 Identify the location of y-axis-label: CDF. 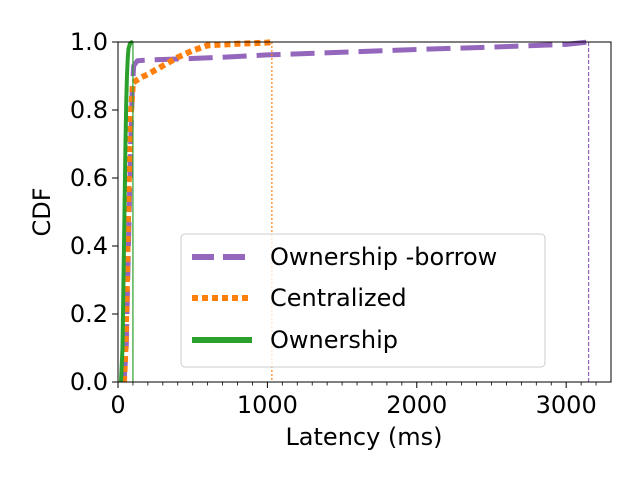
(42, 211).